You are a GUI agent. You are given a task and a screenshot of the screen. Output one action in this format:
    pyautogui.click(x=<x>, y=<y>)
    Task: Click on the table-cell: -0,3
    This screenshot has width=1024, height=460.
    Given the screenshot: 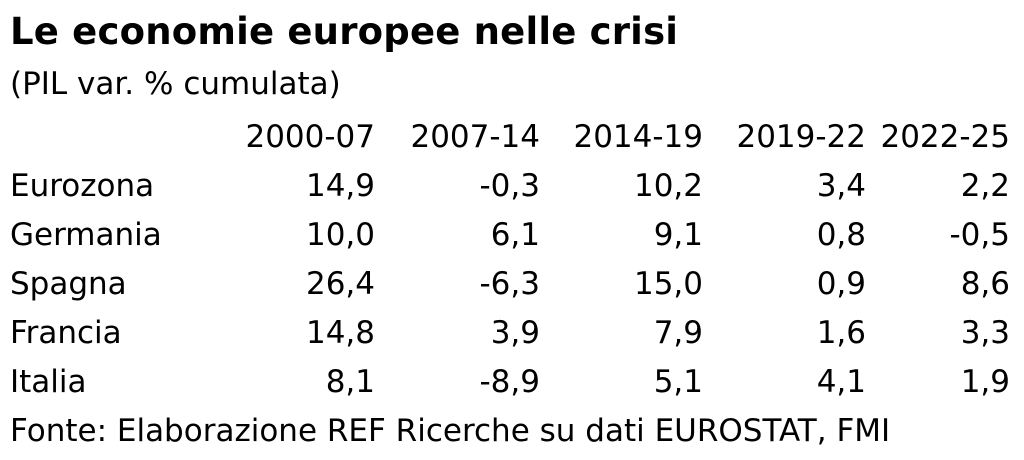 What is the action you would take?
    pyautogui.click(x=510, y=186)
    